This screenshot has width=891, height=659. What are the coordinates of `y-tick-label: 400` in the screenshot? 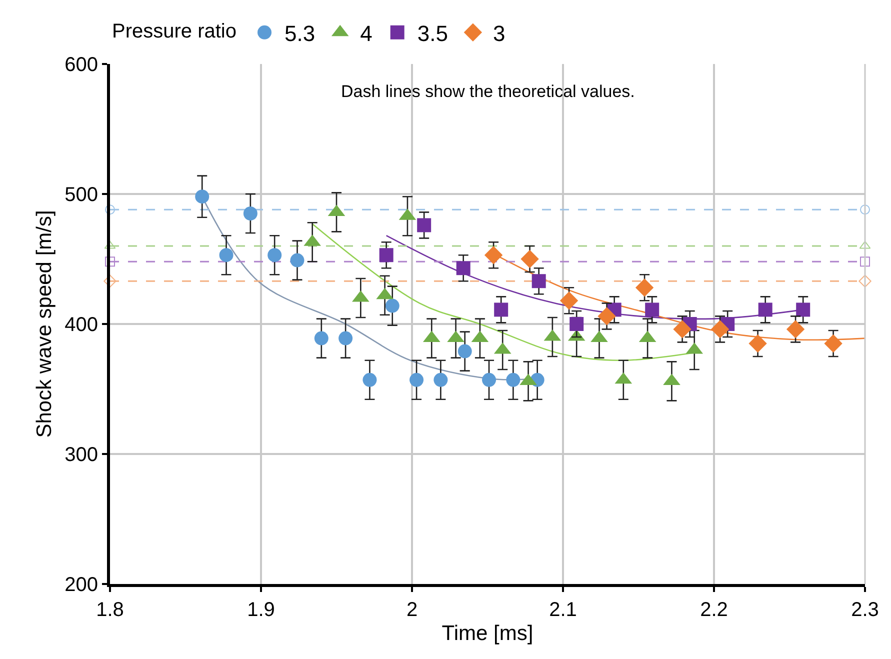 It's located at (81, 325).